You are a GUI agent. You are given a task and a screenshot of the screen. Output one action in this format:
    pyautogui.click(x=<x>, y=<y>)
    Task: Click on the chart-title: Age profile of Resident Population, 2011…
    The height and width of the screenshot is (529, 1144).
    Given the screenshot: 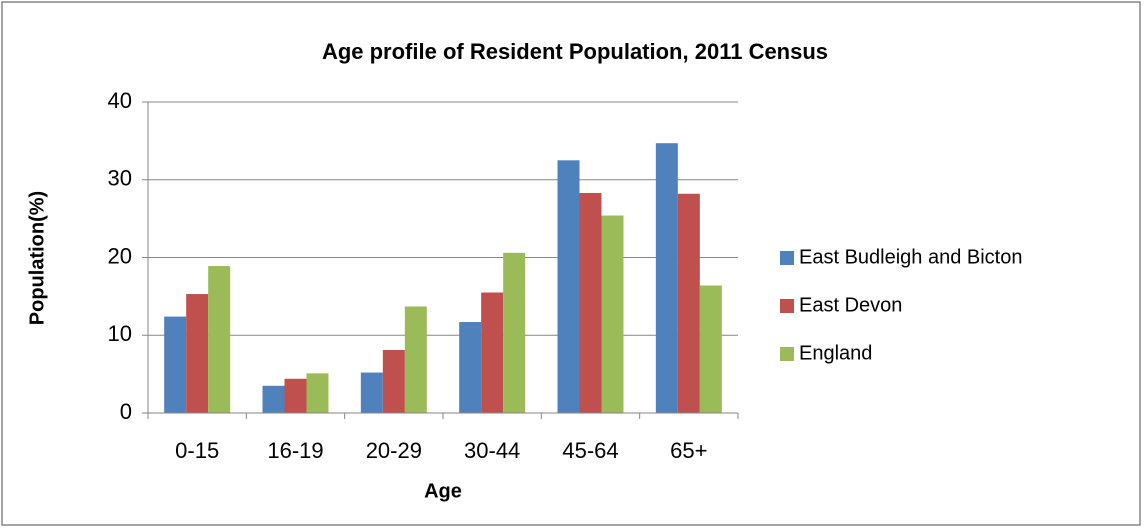 What is the action you would take?
    pyautogui.click(x=575, y=51)
    